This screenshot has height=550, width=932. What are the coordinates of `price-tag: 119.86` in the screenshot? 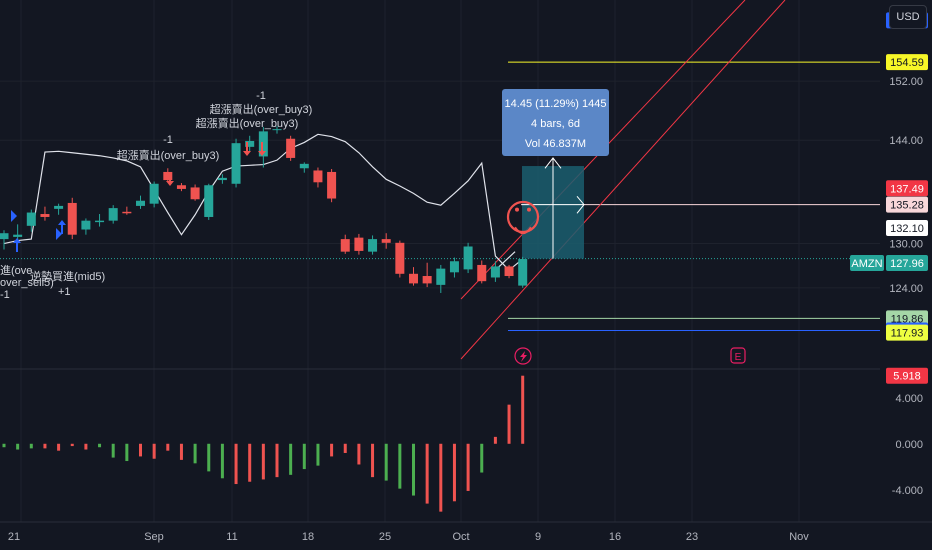 It's located at (907, 318).